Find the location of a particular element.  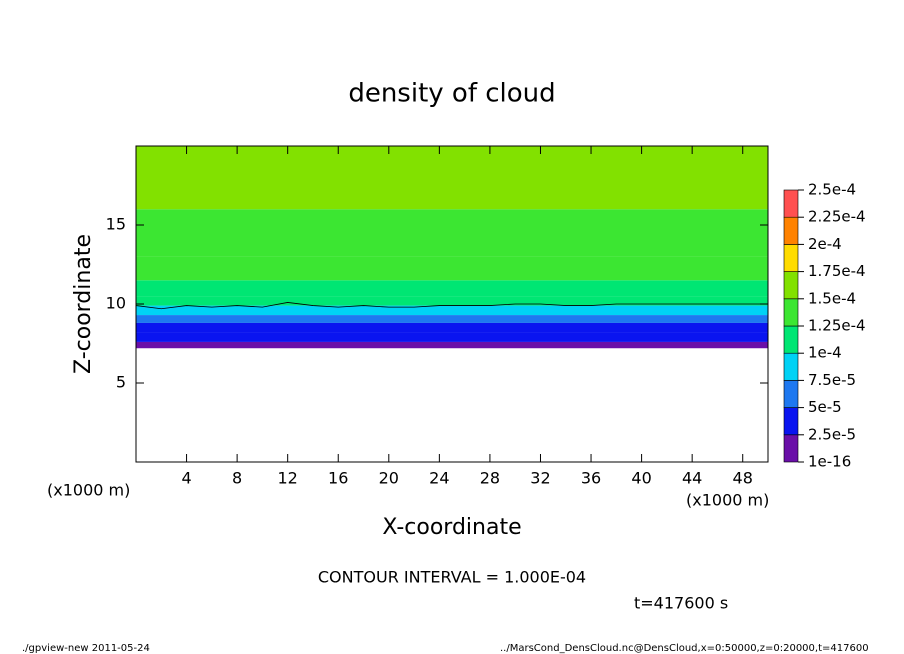

x-tick-label: 40 is located at coordinates (641, 478).